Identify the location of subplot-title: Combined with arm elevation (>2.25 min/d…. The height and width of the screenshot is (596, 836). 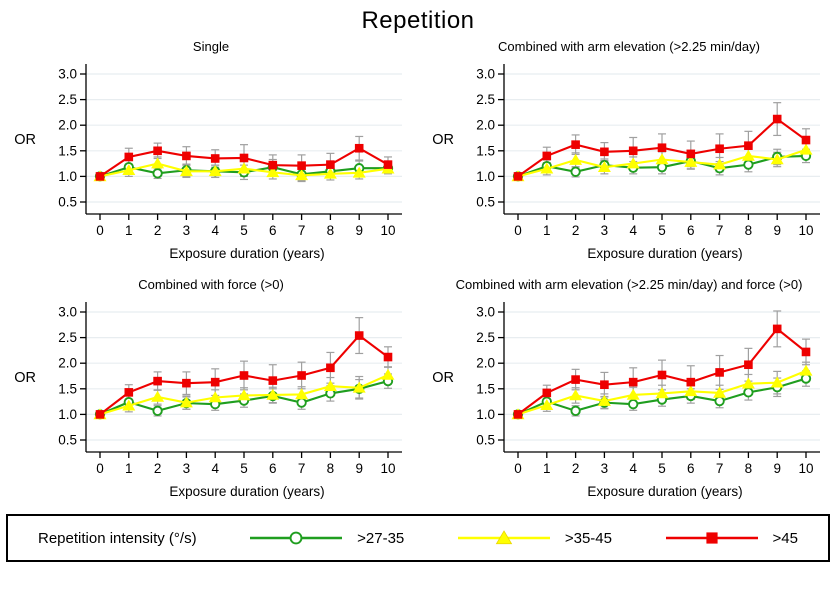
(629, 284).